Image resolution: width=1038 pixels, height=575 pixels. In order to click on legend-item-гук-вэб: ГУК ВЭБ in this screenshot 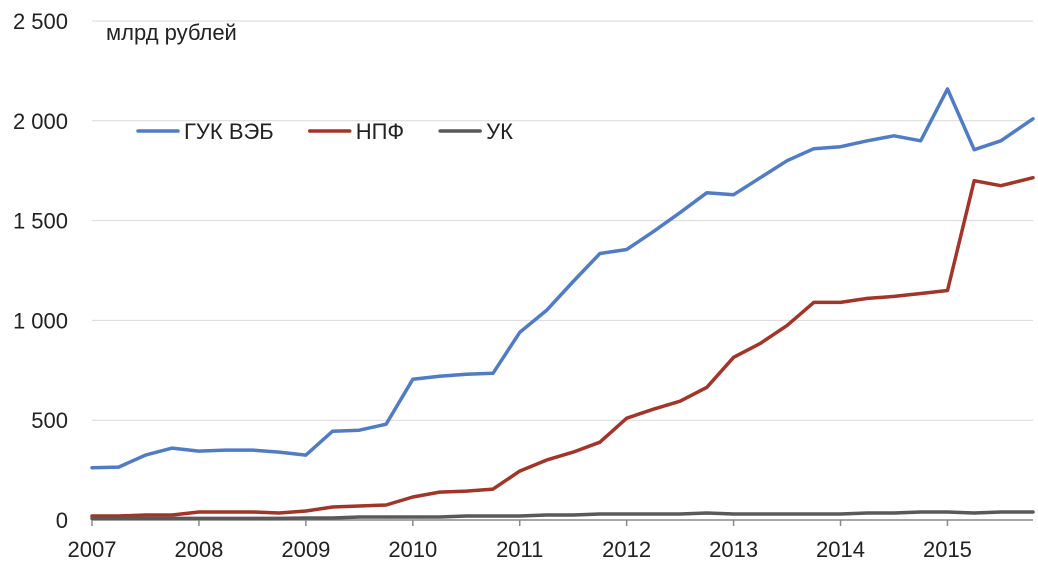, I will do `click(205, 131)`.